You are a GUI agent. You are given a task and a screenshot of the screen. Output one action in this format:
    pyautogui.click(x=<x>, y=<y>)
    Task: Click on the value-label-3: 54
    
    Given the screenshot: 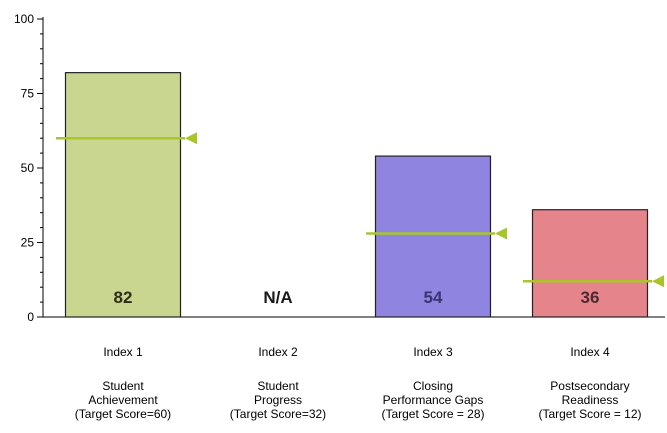 What is the action you would take?
    pyautogui.click(x=433, y=297)
    